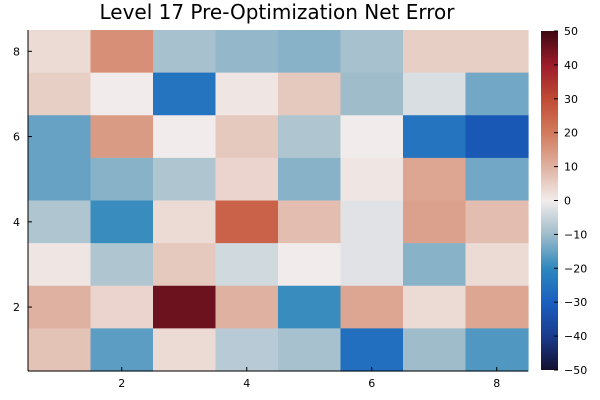 This screenshot has width=600, height=400. Describe the element at coordinates (246, 383) in the screenshot. I see `x-tick-label: 4` at that location.